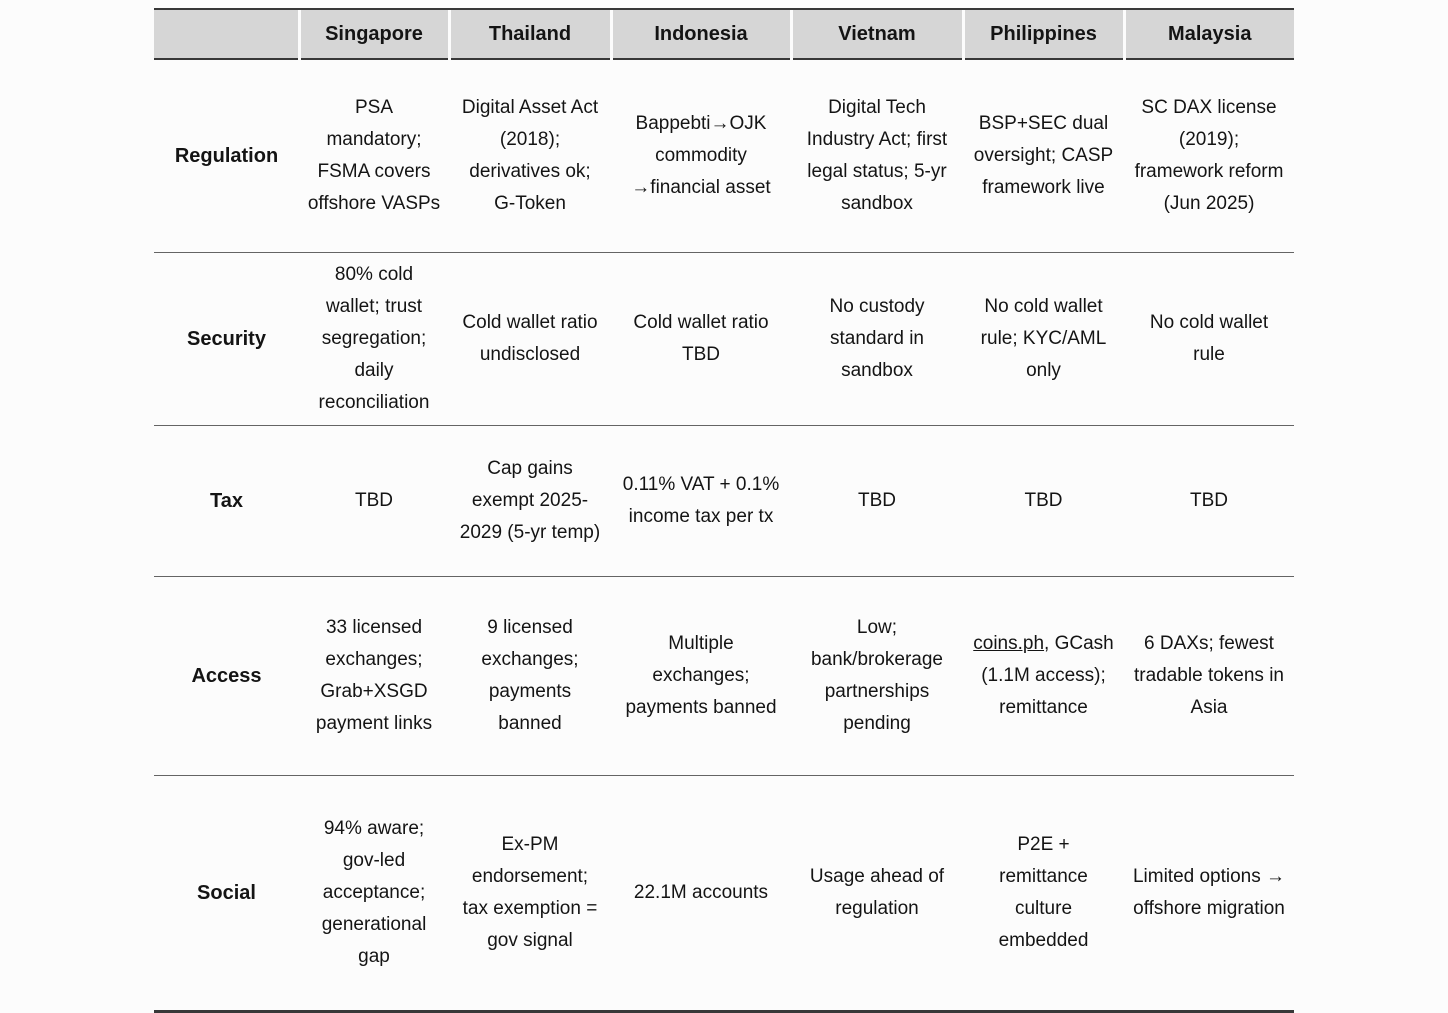 The width and height of the screenshot is (1448, 1013). What do you see at coordinates (226, 338) in the screenshot?
I see `row-label-security: Security` at bounding box center [226, 338].